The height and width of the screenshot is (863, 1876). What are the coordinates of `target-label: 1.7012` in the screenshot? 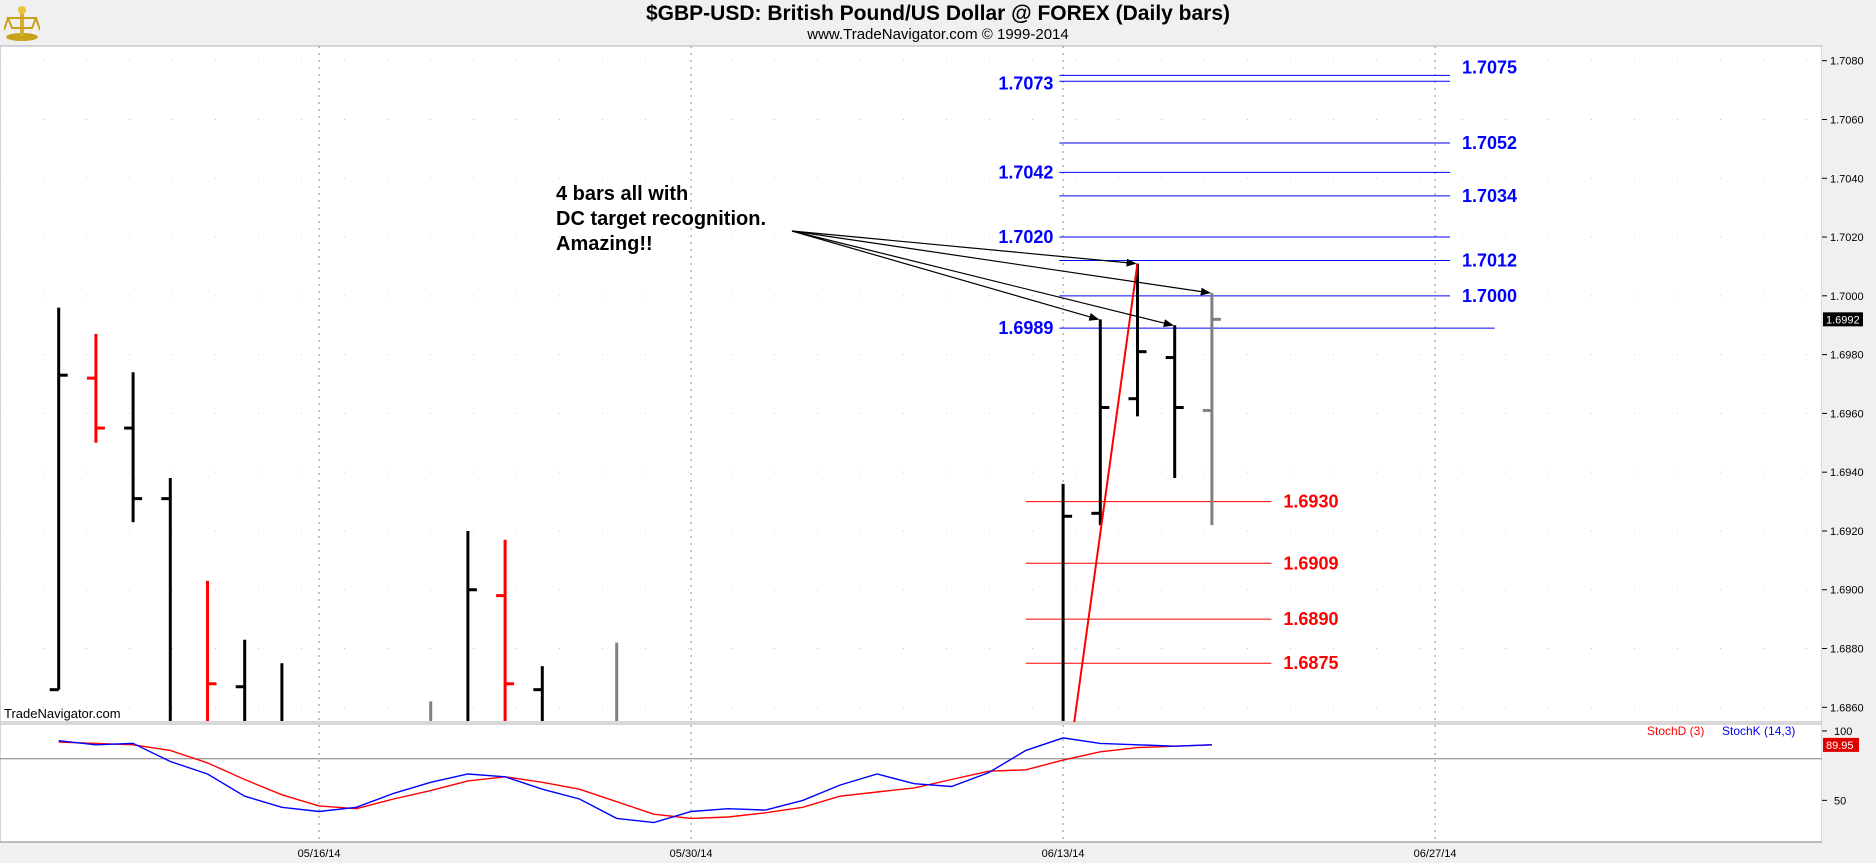 It's located at (1489, 261).